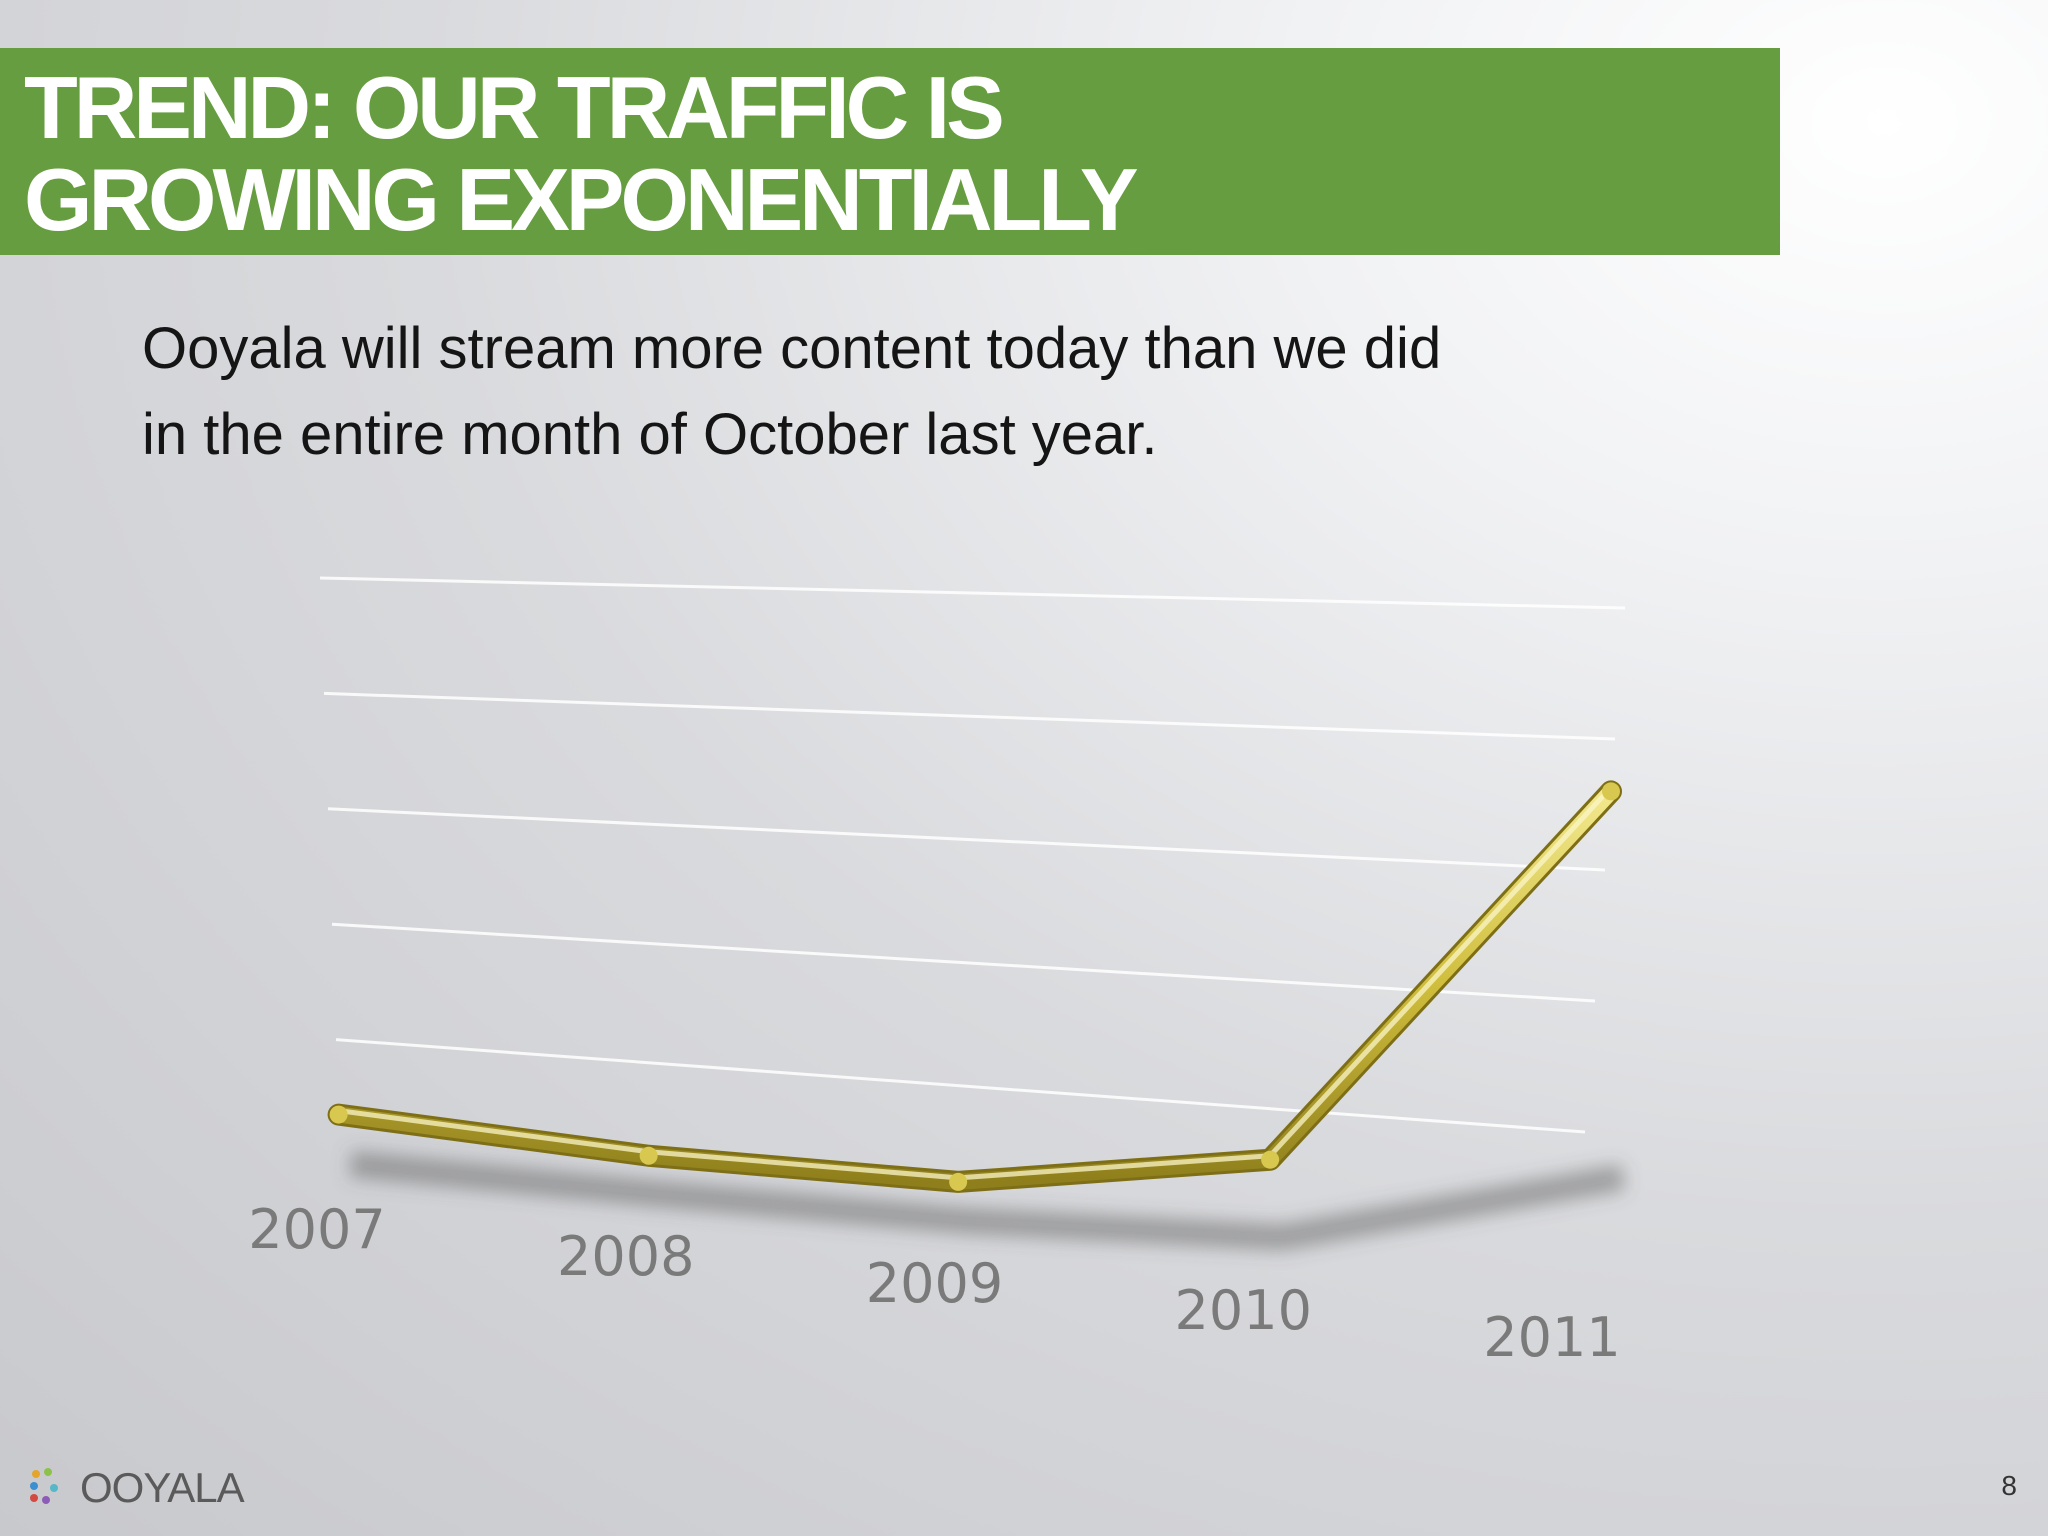  What do you see at coordinates (338, 1114) in the screenshot?
I see `data-point-2007` at bounding box center [338, 1114].